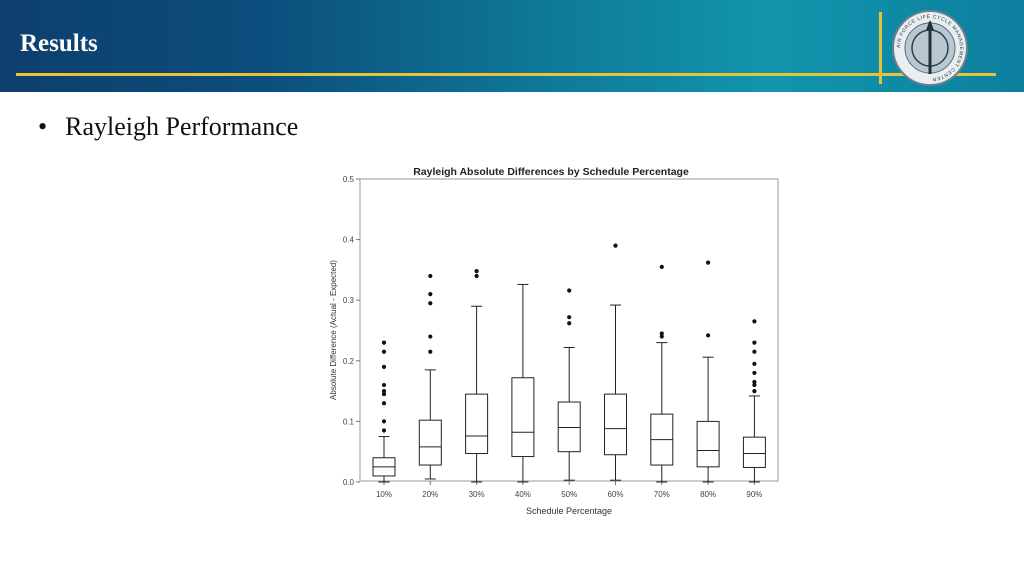 This screenshot has width=1024, height=576. What do you see at coordinates (384, 494) in the screenshot?
I see `x-tick-label: 10%` at bounding box center [384, 494].